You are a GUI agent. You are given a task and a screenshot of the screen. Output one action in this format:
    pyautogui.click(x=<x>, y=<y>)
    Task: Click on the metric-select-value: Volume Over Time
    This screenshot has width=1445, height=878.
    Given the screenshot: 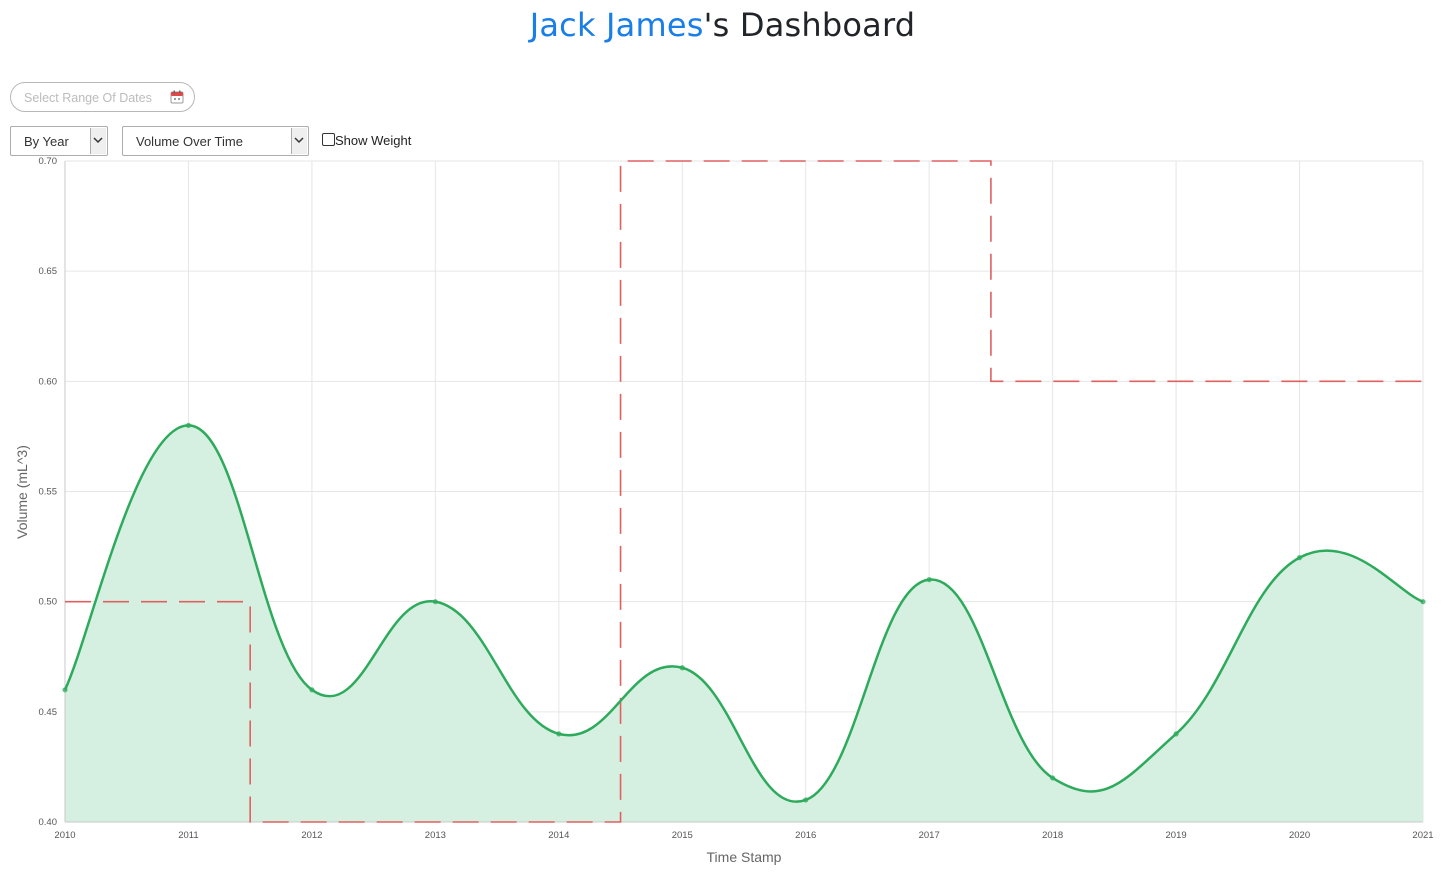 What is the action you would take?
    pyautogui.click(x=189, y=141)
    